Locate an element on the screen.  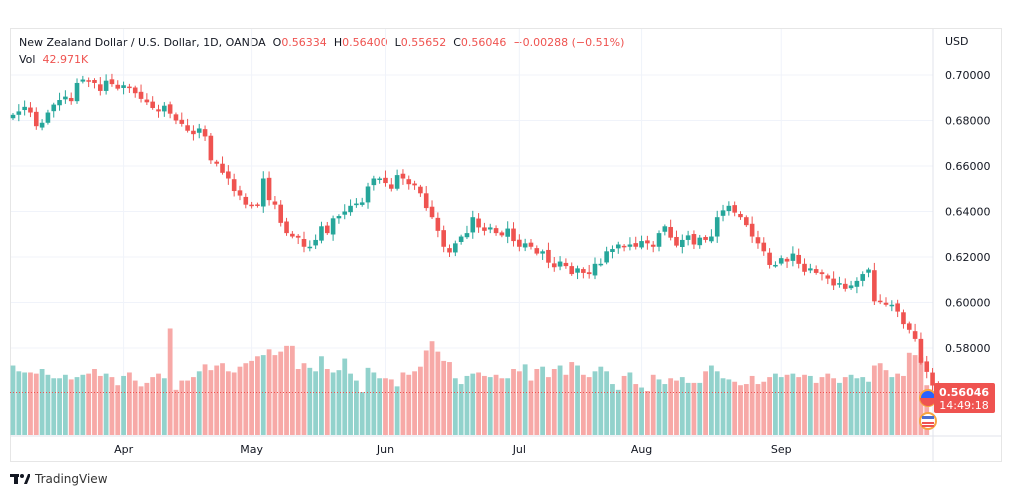
change-value: −0.00288 (−0.51%) is located at coordinates (569, 42).